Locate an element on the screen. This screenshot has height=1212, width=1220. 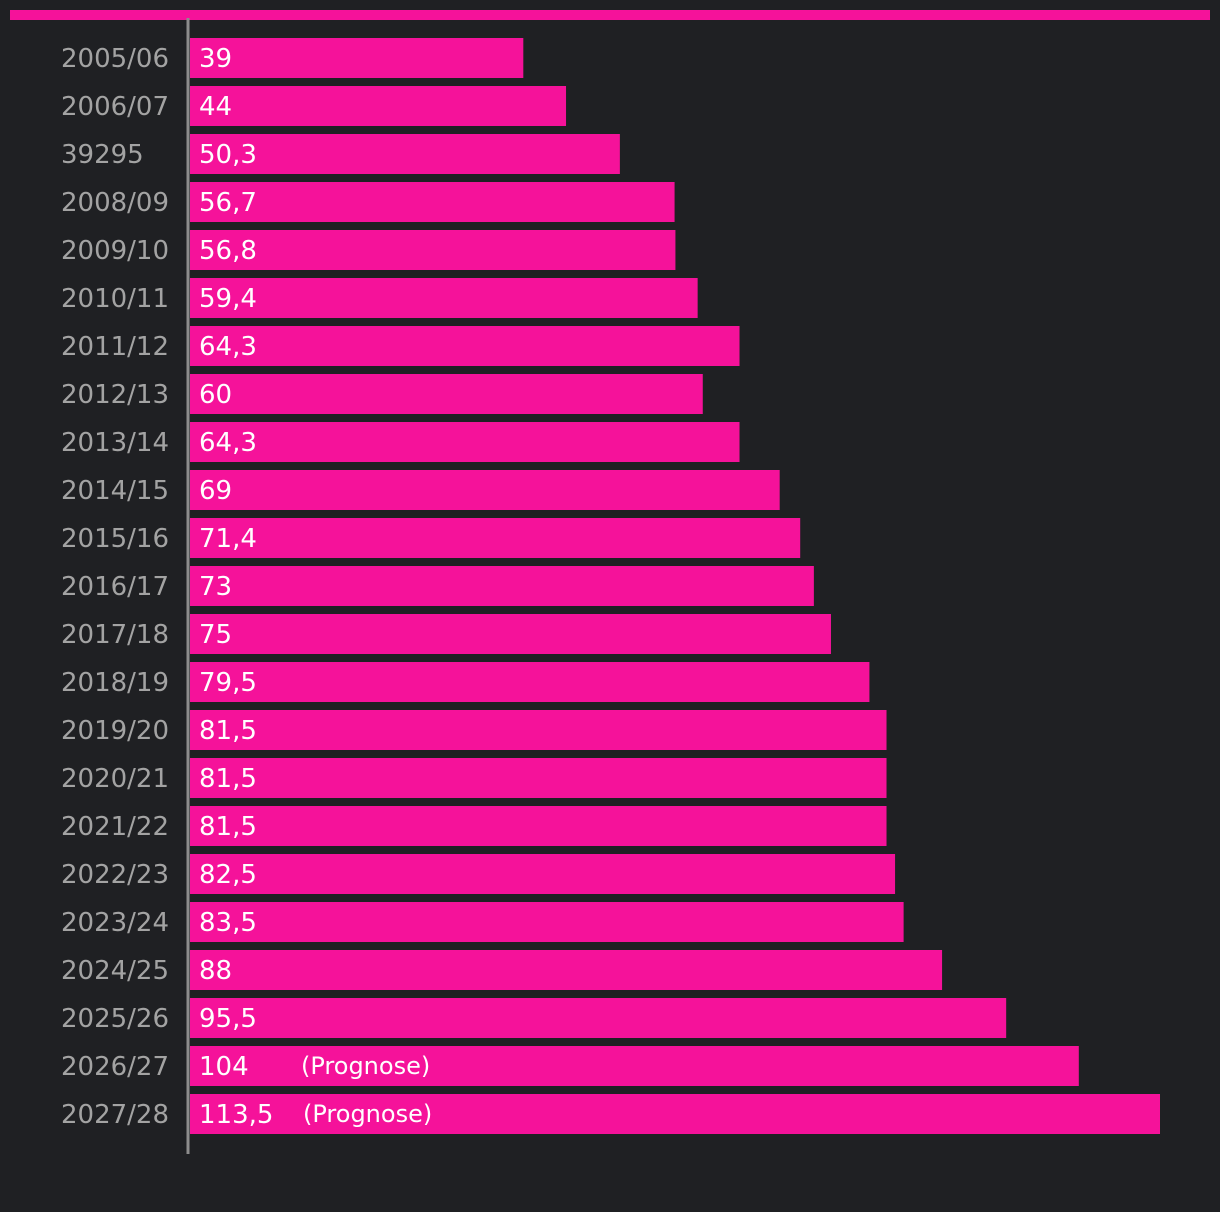
value-label: 44 is located at coordinates (215, 107).